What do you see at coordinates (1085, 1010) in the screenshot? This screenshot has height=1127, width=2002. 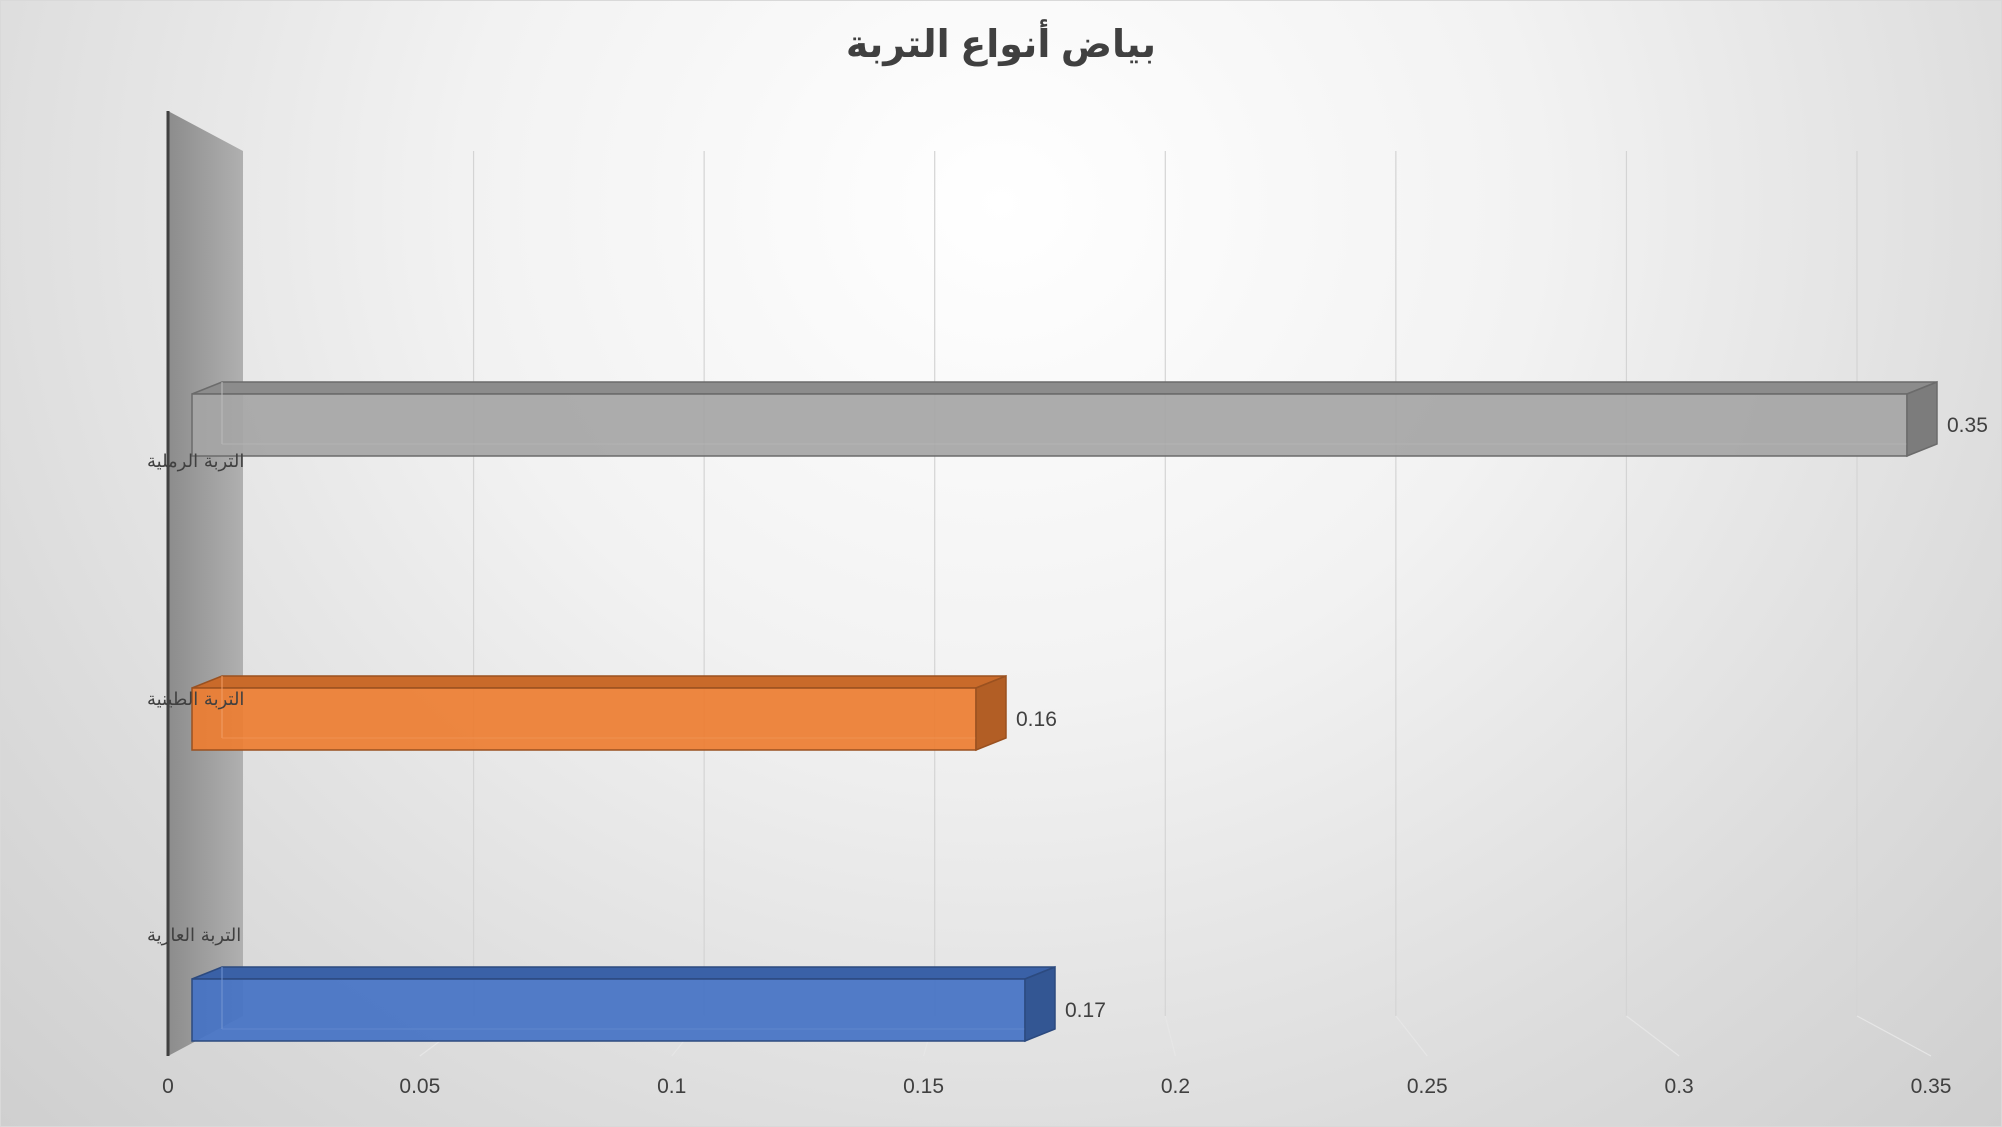 I see `bar-value-label: 0.17` at bounding box center [1085, 1010].